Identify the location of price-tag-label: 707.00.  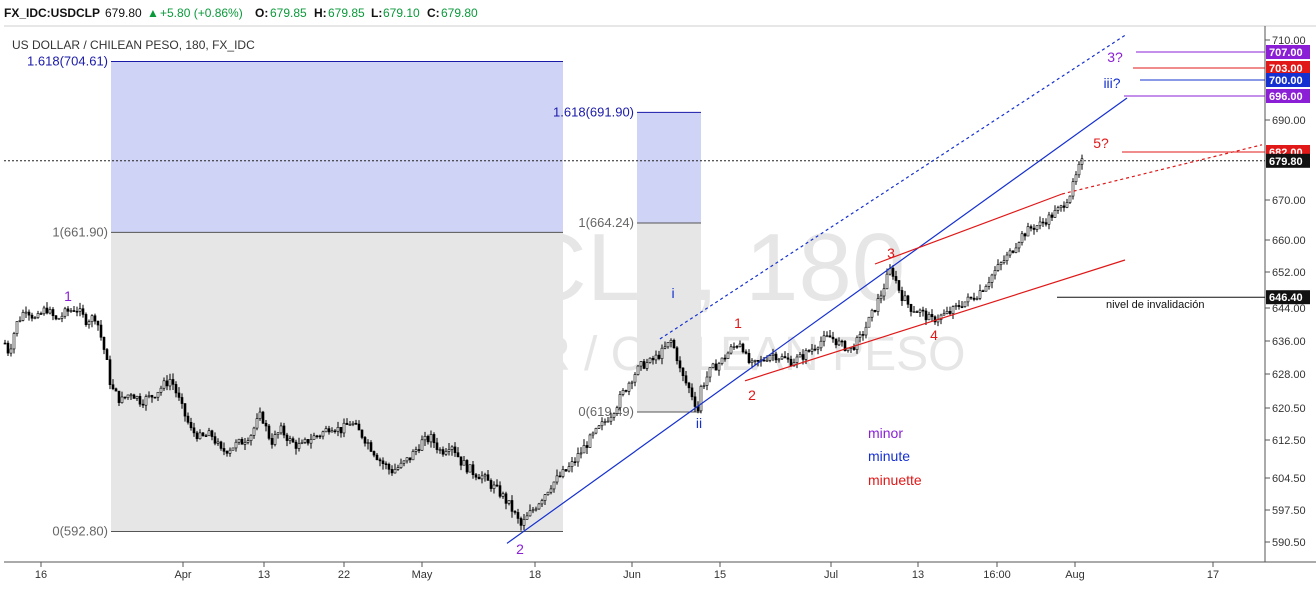
(1286, 53).